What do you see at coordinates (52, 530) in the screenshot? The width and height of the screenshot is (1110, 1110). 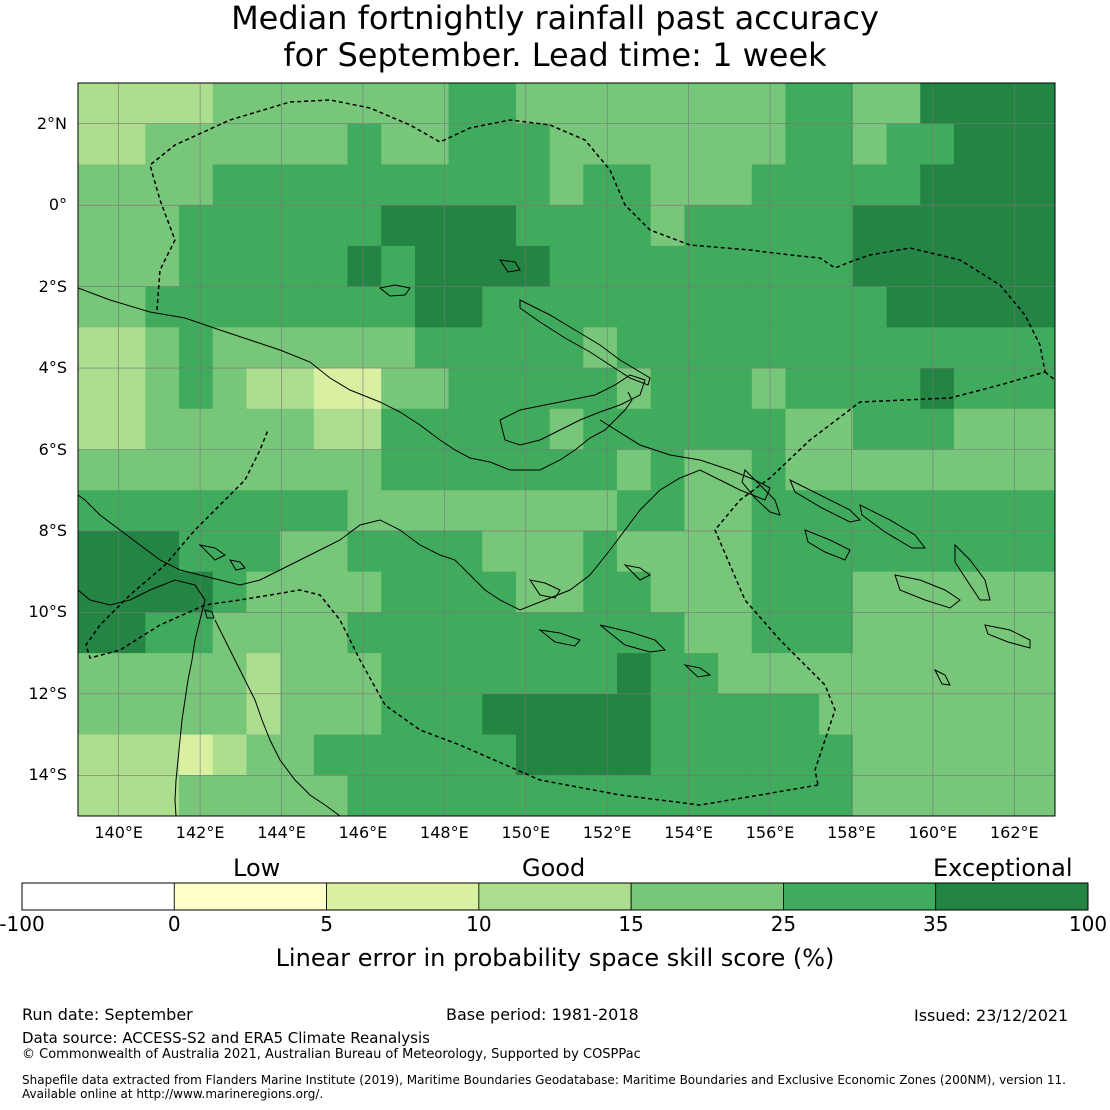 I see `latitude-label: 8°S` at bounding box center [52, 530].